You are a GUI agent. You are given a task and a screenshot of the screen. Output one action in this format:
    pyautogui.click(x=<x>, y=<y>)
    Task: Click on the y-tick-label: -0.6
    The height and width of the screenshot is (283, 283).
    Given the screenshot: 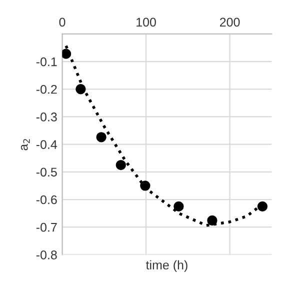 What is the action you would take?
    pyautogui.click(x=46, y=199)
    